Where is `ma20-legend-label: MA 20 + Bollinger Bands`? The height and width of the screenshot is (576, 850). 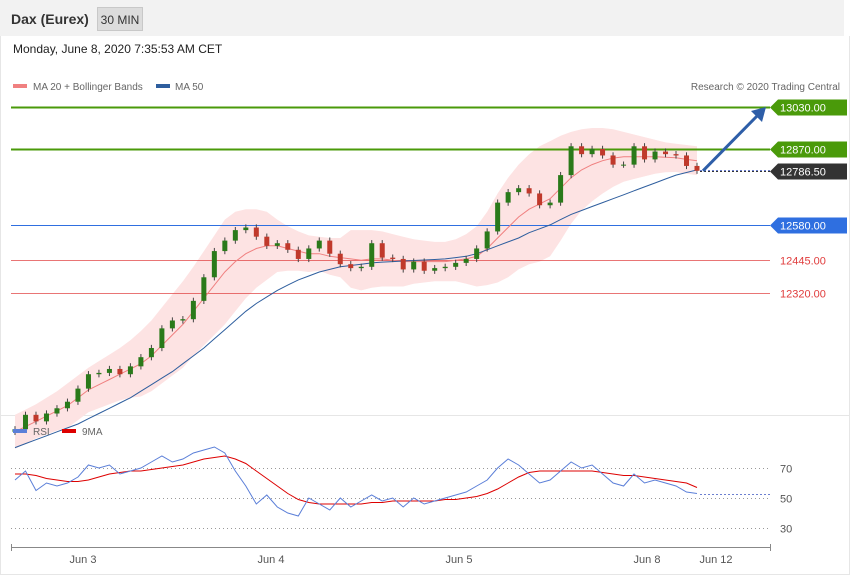 ma20-legend-label: MA 20 + Bollinger Bands is located at coordinates (88, 87).